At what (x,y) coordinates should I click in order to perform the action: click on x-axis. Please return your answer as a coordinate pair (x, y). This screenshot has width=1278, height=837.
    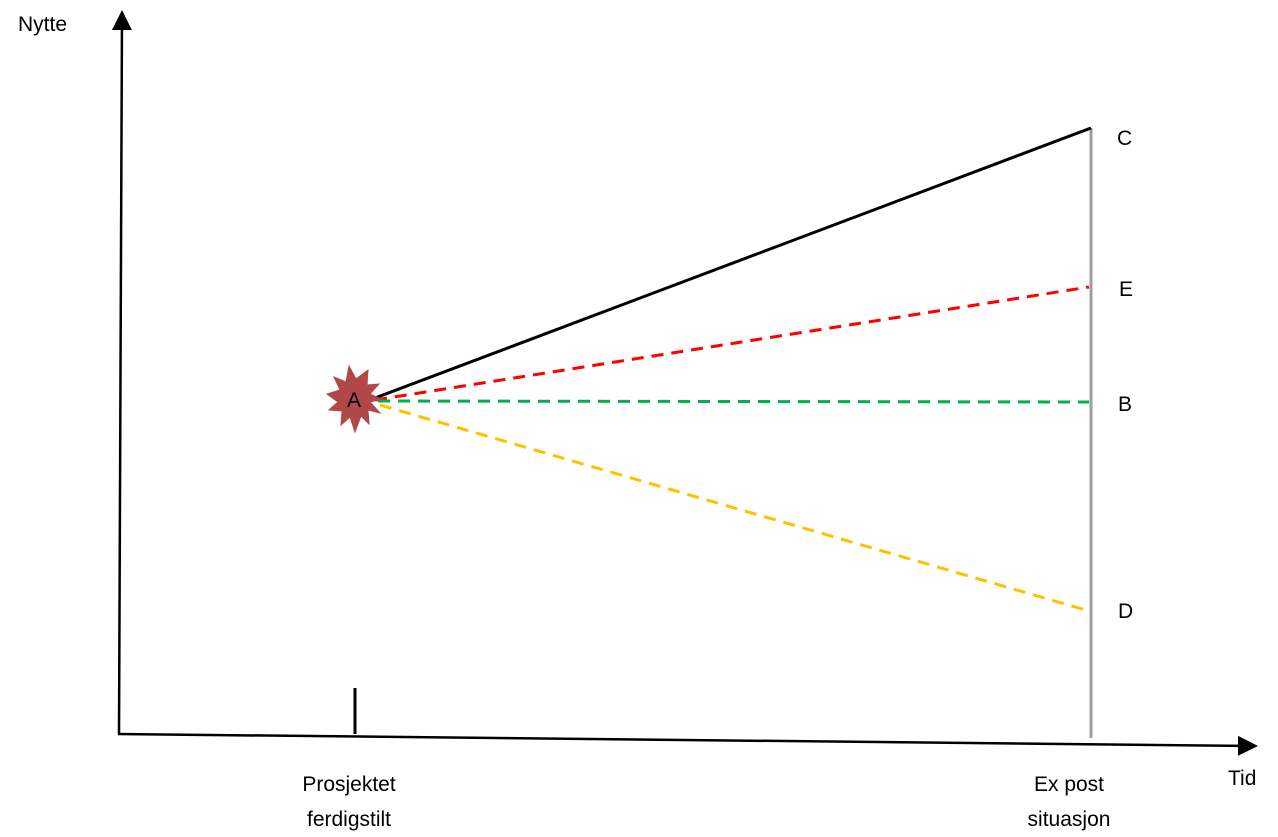
    Looking at the image, I should click on (687, 744).